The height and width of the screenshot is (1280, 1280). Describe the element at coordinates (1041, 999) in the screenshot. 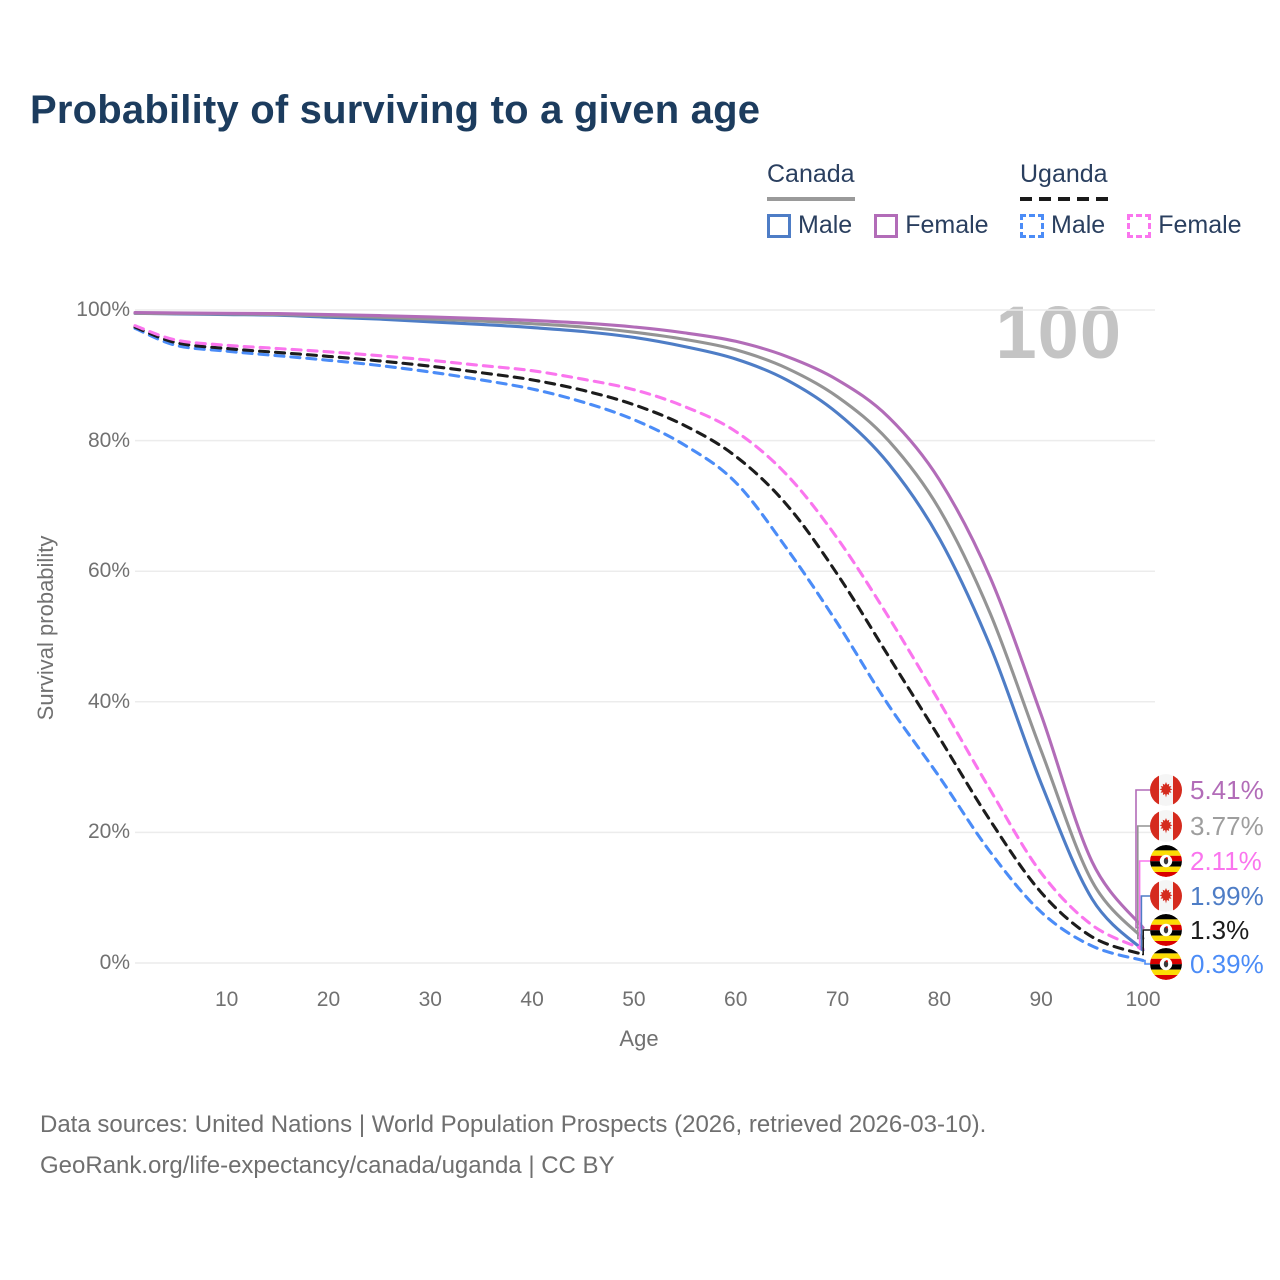

I see `x-tick-label-90: 90` at that location.